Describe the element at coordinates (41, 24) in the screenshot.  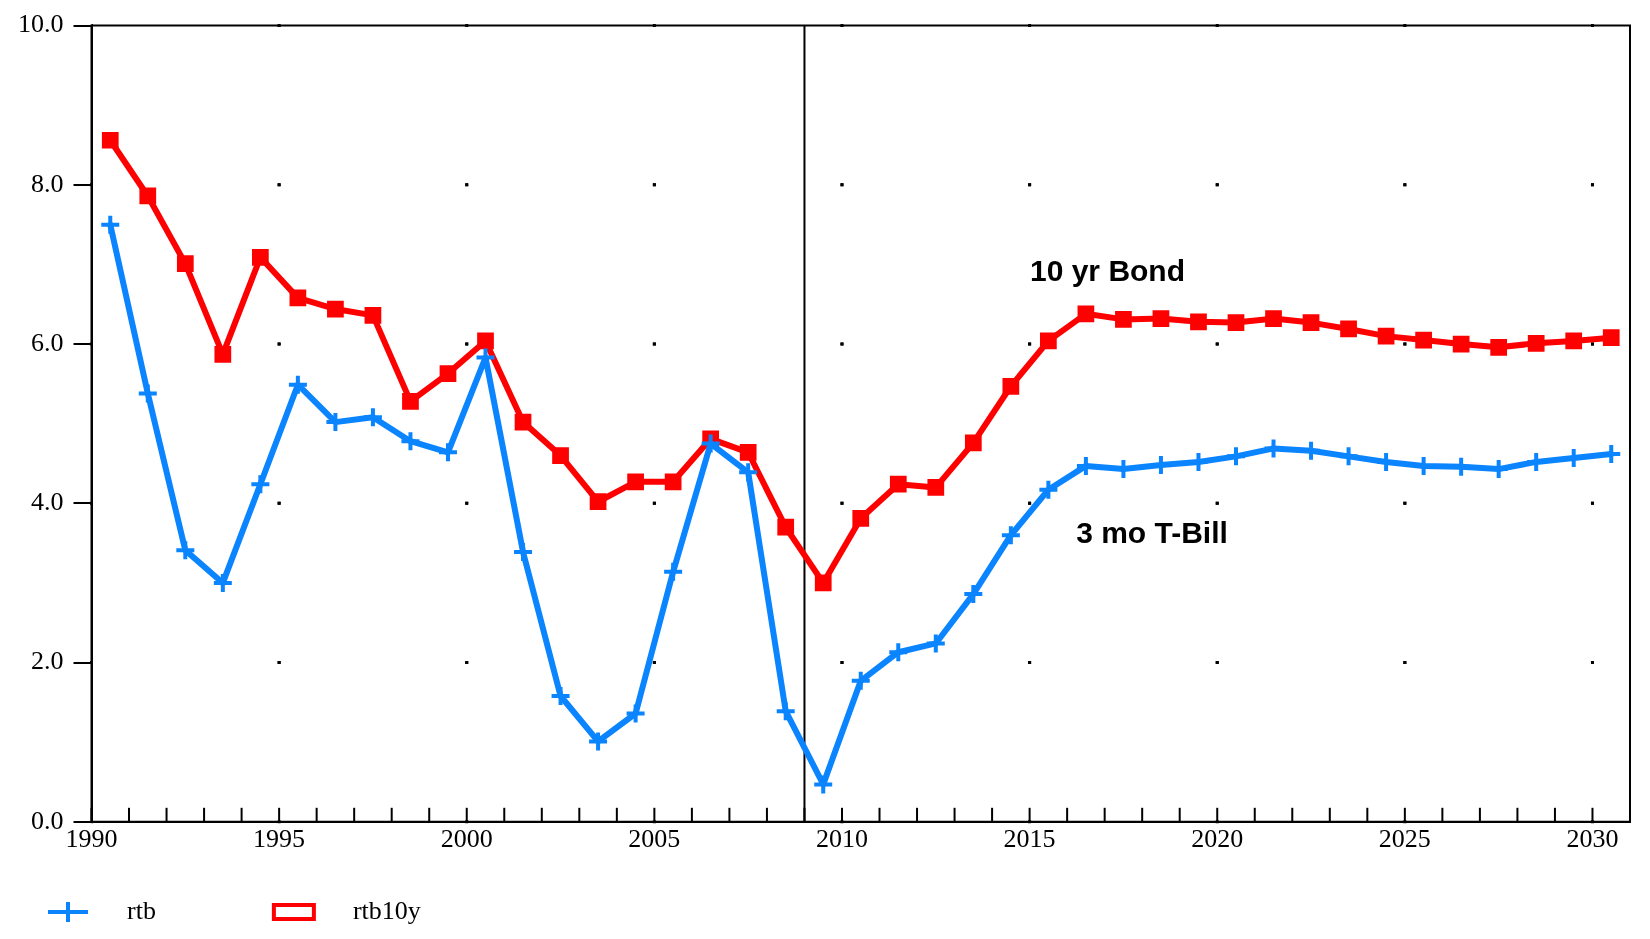
I see `y-tick-label: 10.0` at that location.